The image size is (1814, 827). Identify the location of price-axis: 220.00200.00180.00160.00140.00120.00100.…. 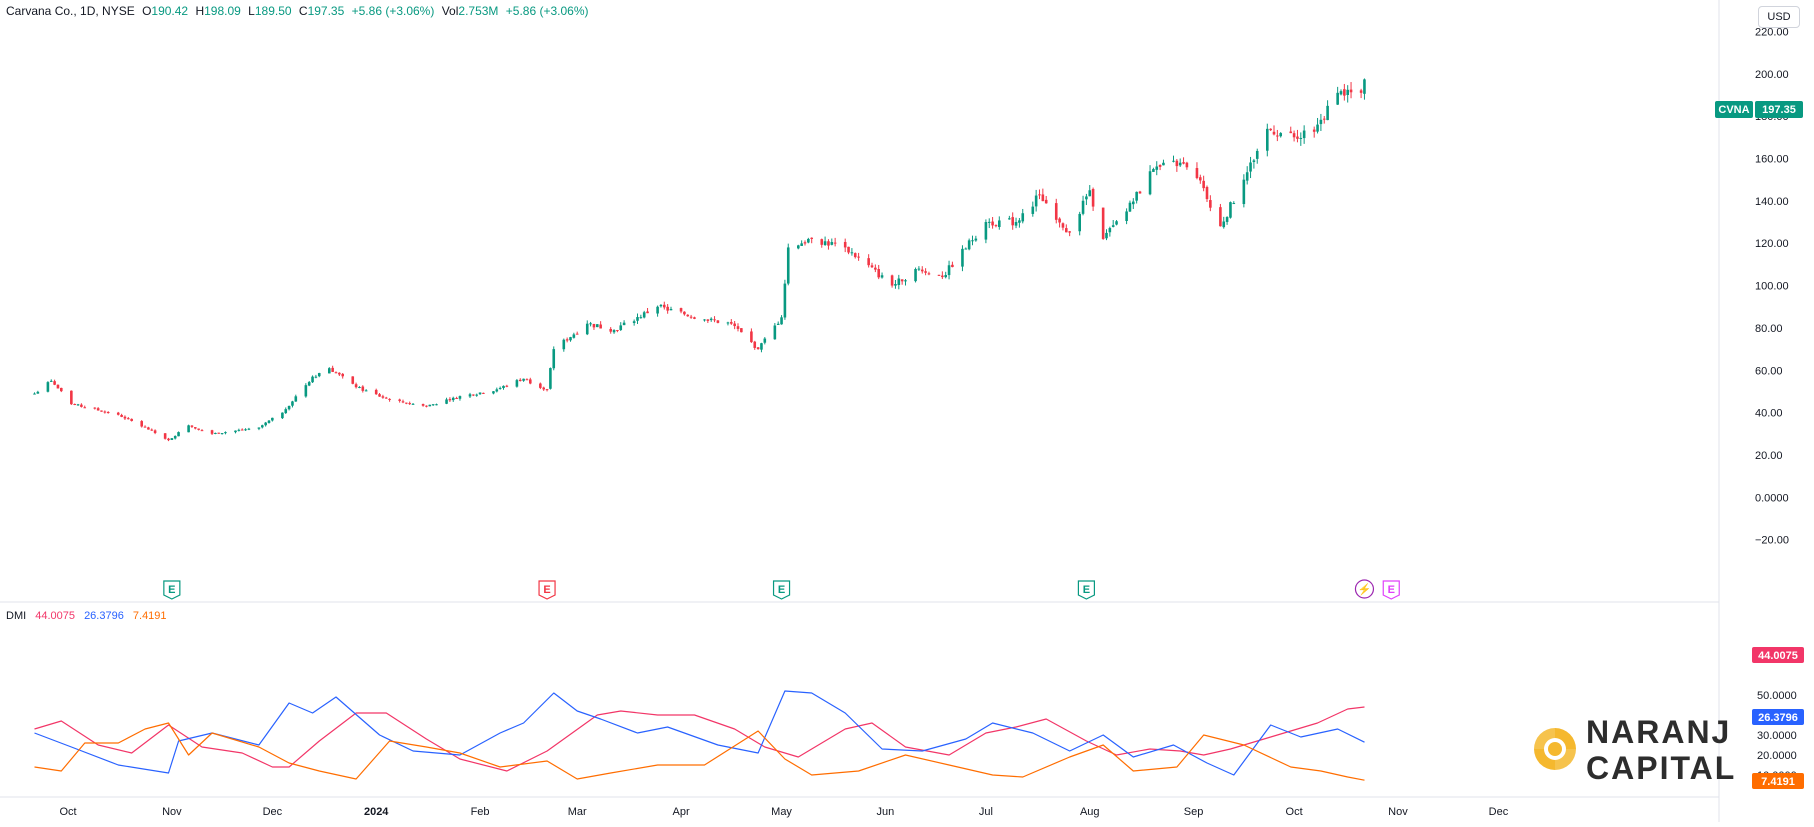
(1772, 286).